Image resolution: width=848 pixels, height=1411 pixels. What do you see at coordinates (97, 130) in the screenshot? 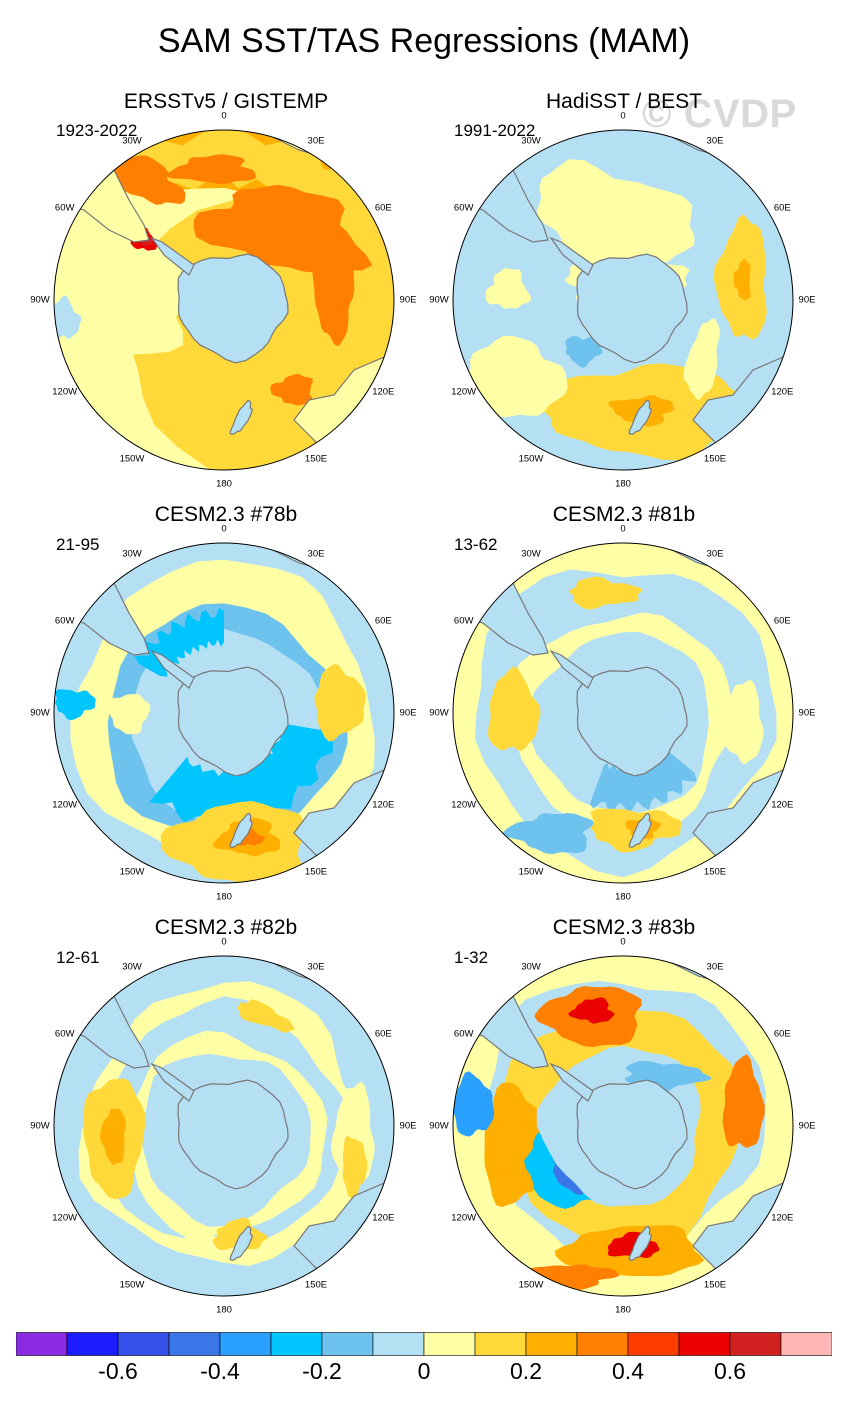
I see `panel-period: 1923-2022` at bounding box center [97, 130].